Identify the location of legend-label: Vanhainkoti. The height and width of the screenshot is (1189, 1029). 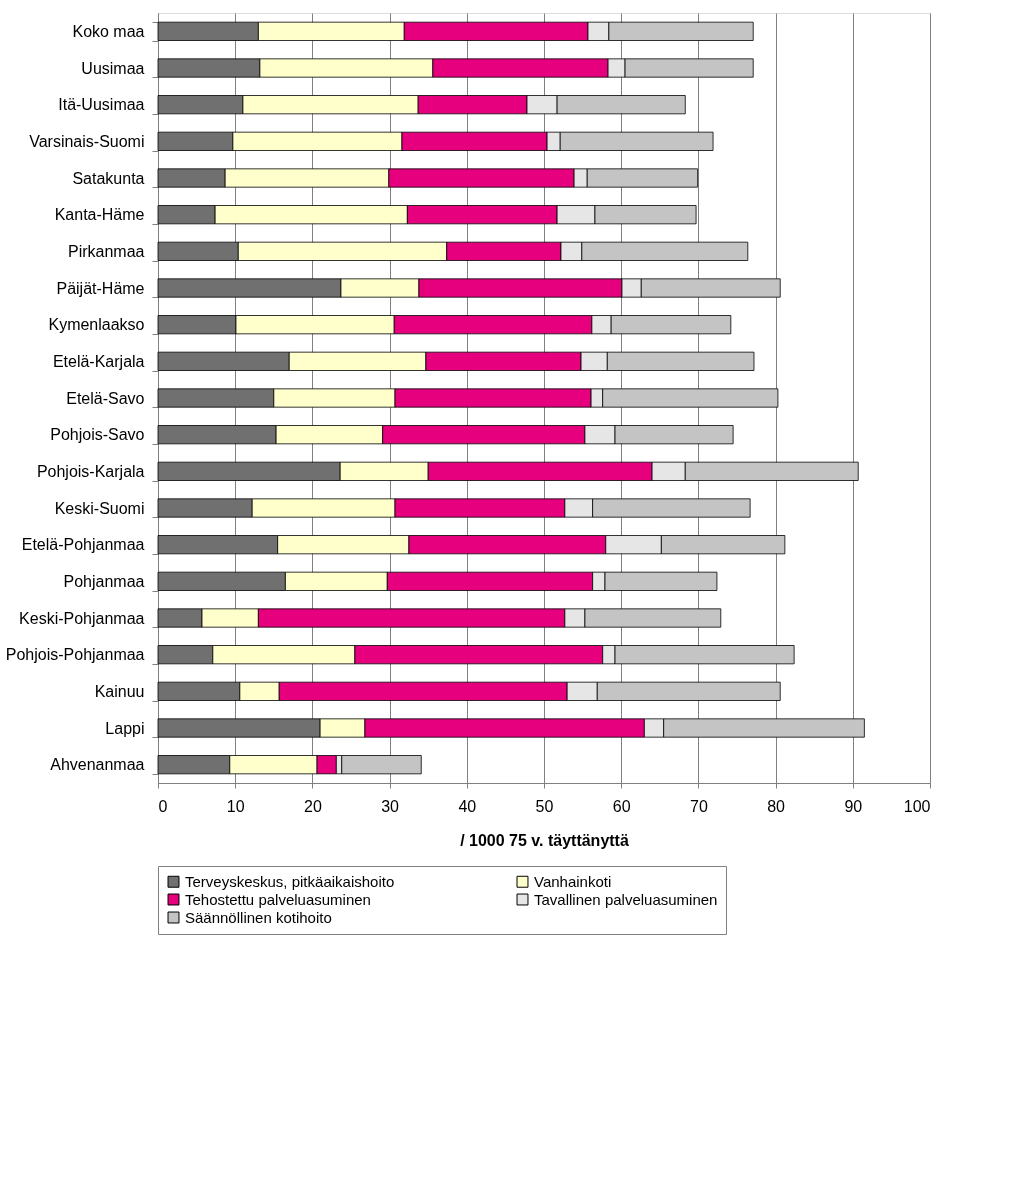
(573, 881).